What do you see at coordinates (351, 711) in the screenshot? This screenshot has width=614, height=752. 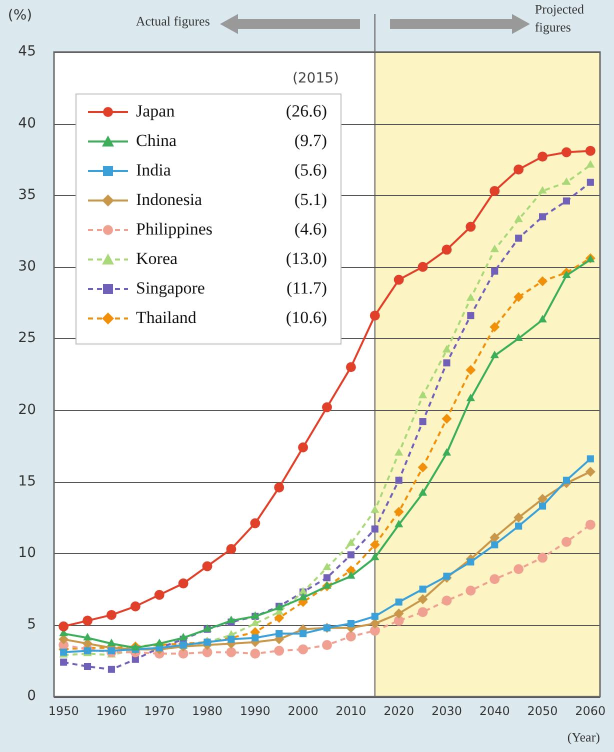 I see `x-tick-label: 2010` at bounding box center [351, 711].